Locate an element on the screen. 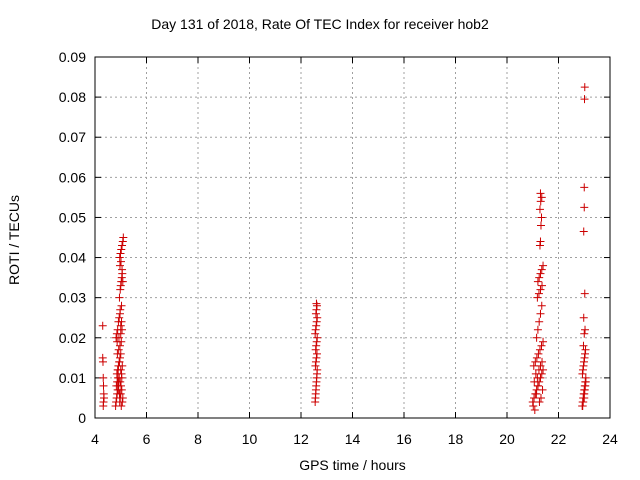 The height and width of the screenshot is (480, 640). y-tick-label: 0 is located at coordinates (82, 418).